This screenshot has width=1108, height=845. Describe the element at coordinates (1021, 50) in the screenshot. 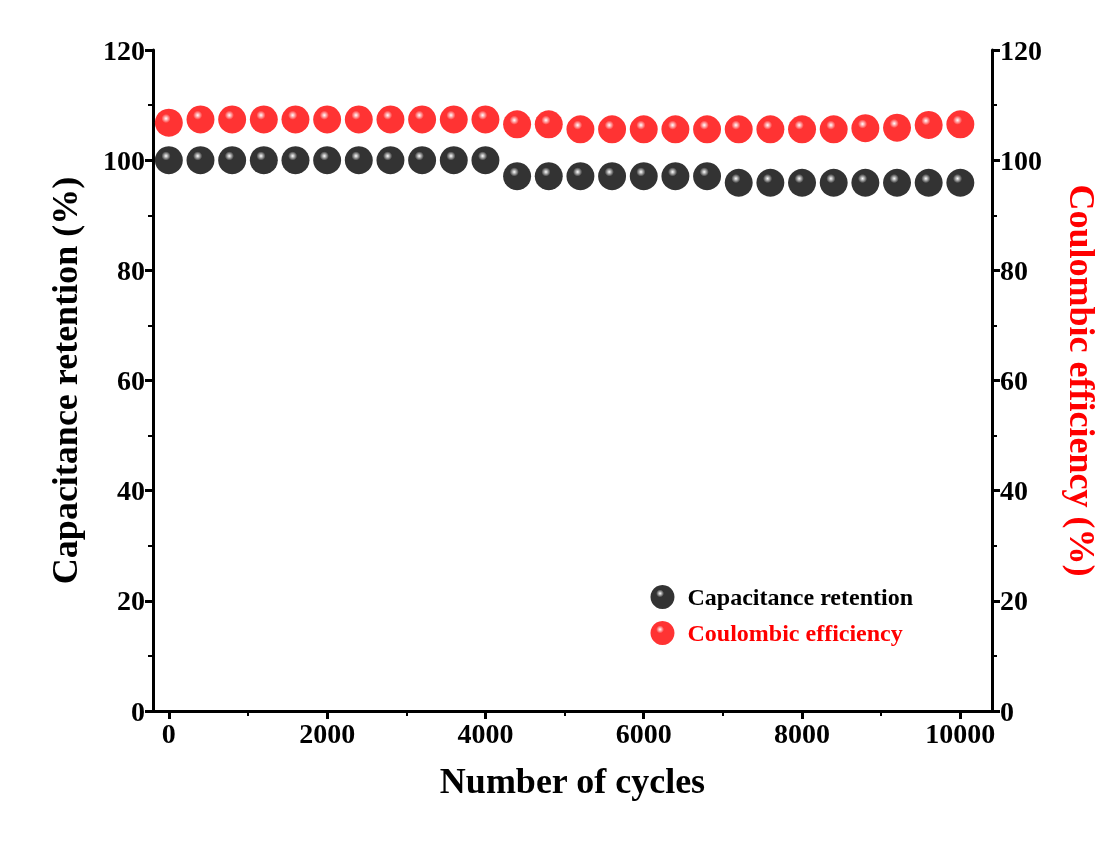

I see `y2-tick-label: 120` at that location.